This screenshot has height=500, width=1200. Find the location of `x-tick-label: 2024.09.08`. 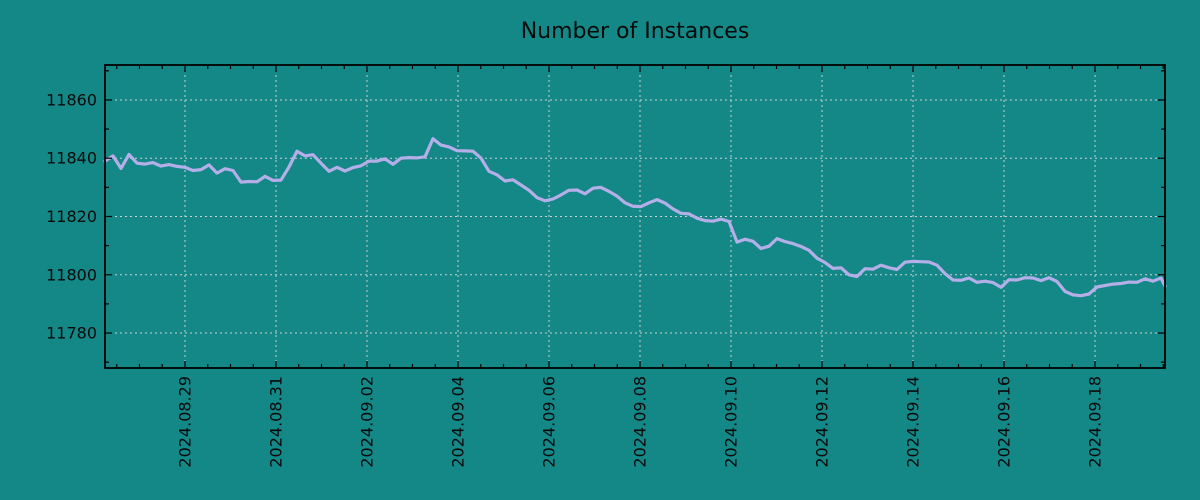

x-tick-label: 2024.09.08 is located at coordinates (640, 422).